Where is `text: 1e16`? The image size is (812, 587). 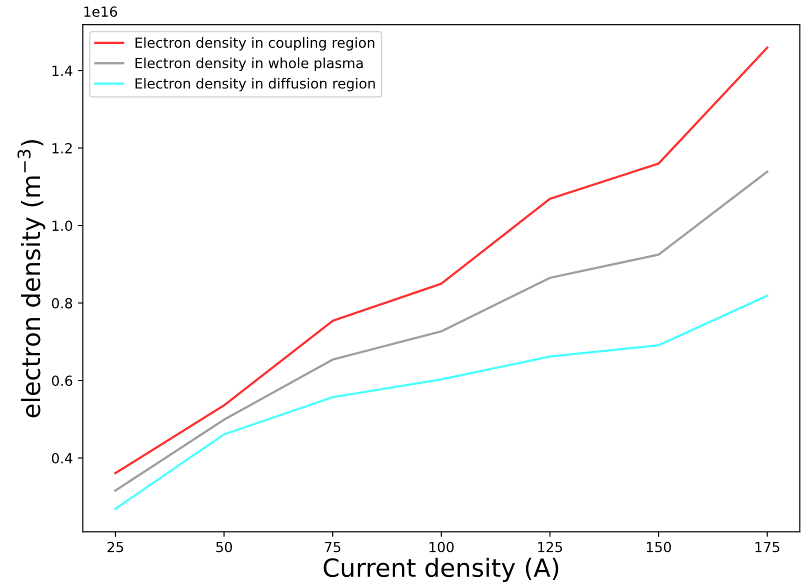 text: 1e16 is located at coordinates (101, 11).